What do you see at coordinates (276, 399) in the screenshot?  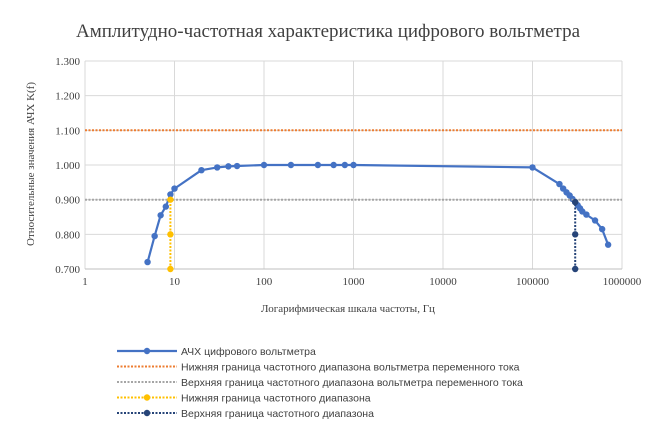 I see `legend-label: Нижняя граница частотного диапазона` at bounding box center [276, 399].